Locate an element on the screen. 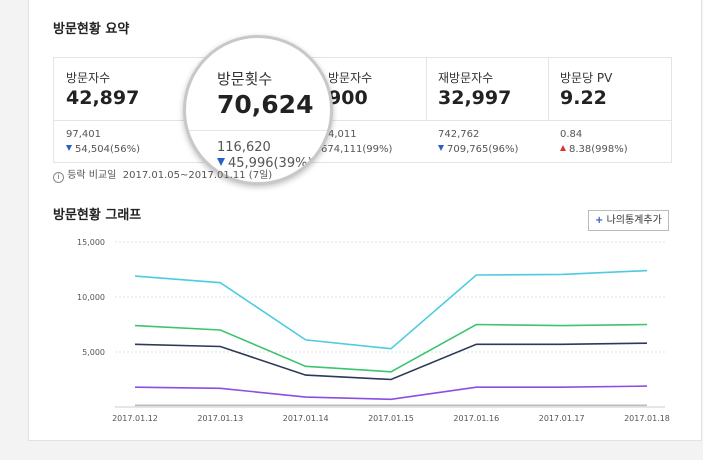  card-change-text: 54,504(56%) is located at coordinates (108, 149).